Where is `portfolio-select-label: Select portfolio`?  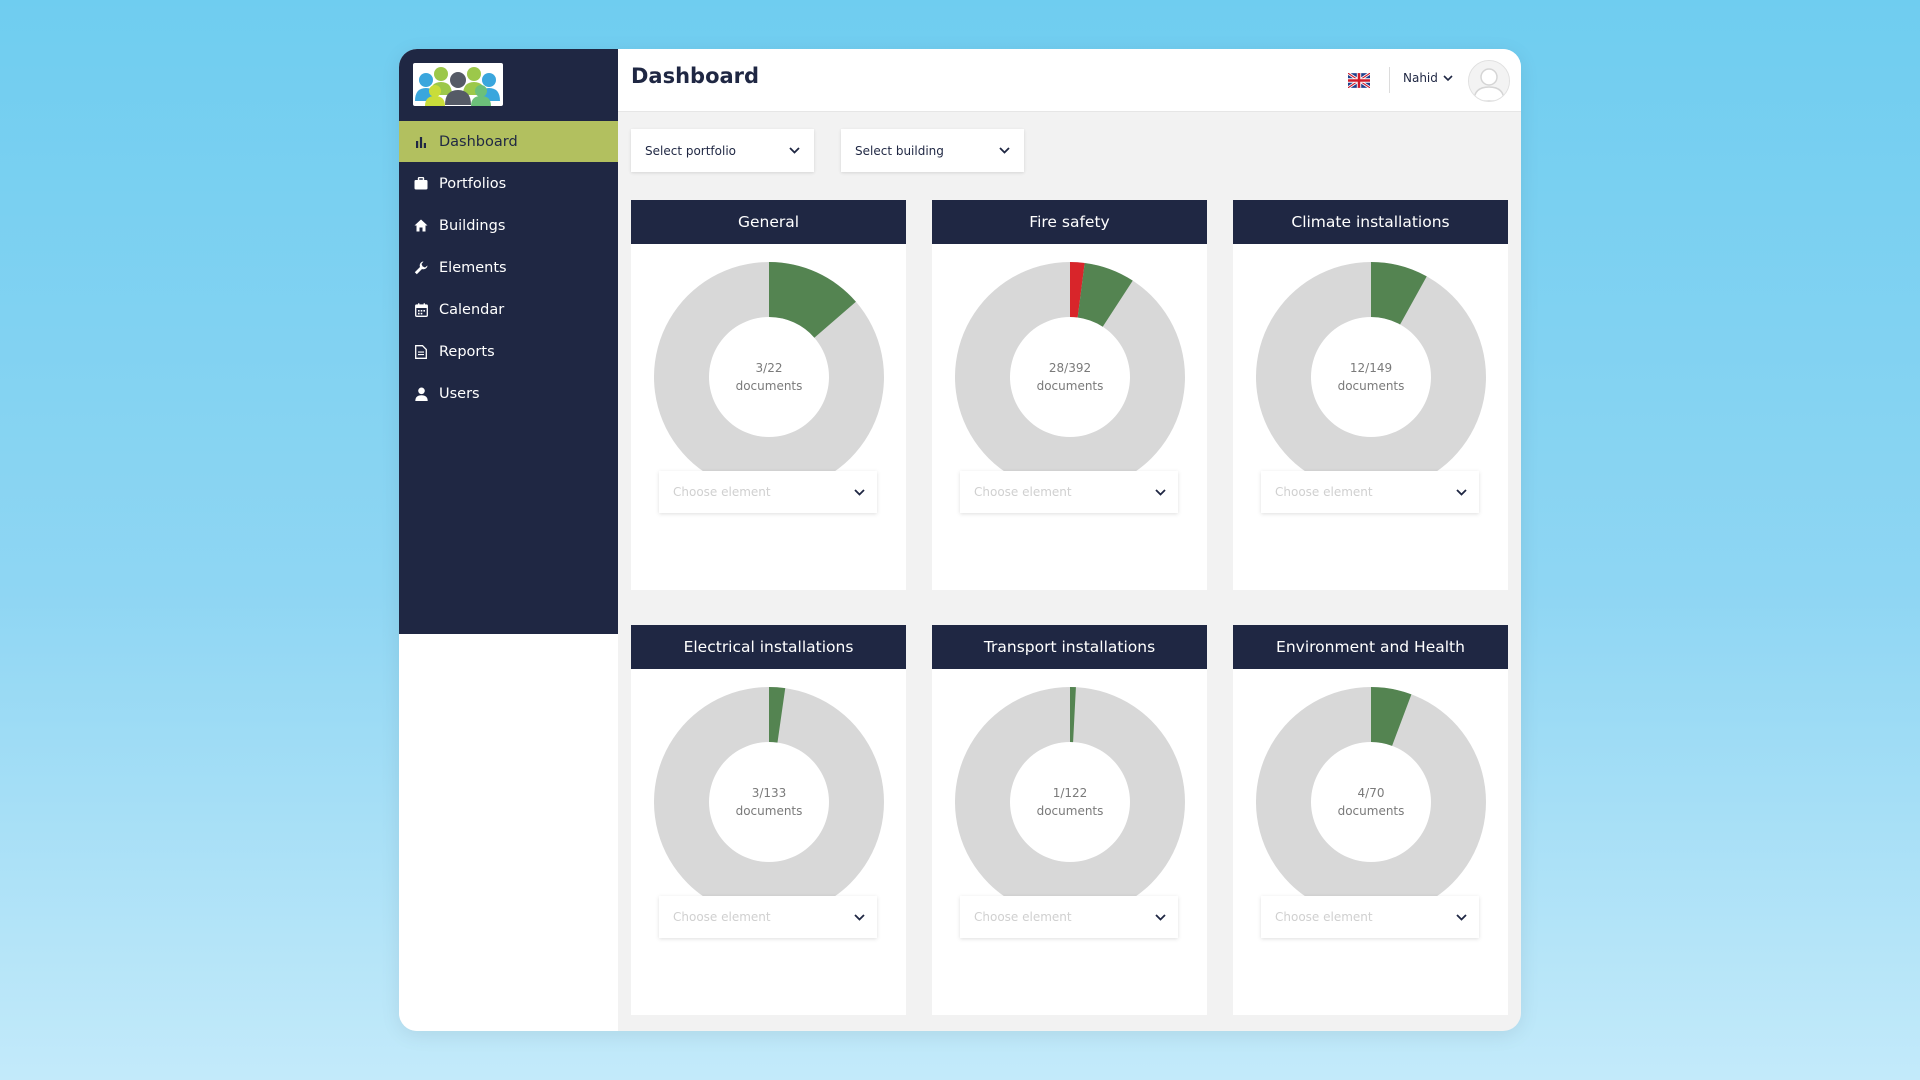 portfolio-select-label: Select portfolio is located at coordinates (691, 150).